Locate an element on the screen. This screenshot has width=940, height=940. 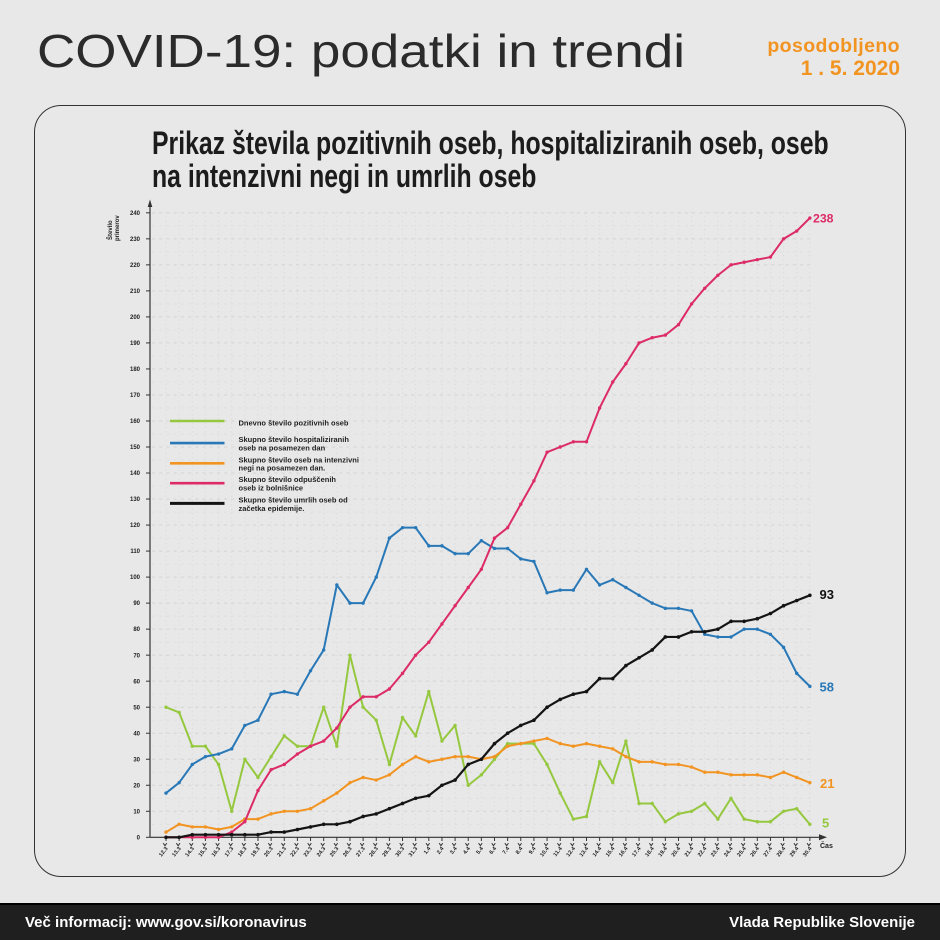
svg-text: 30.3 is located at coordinates (400, 852).